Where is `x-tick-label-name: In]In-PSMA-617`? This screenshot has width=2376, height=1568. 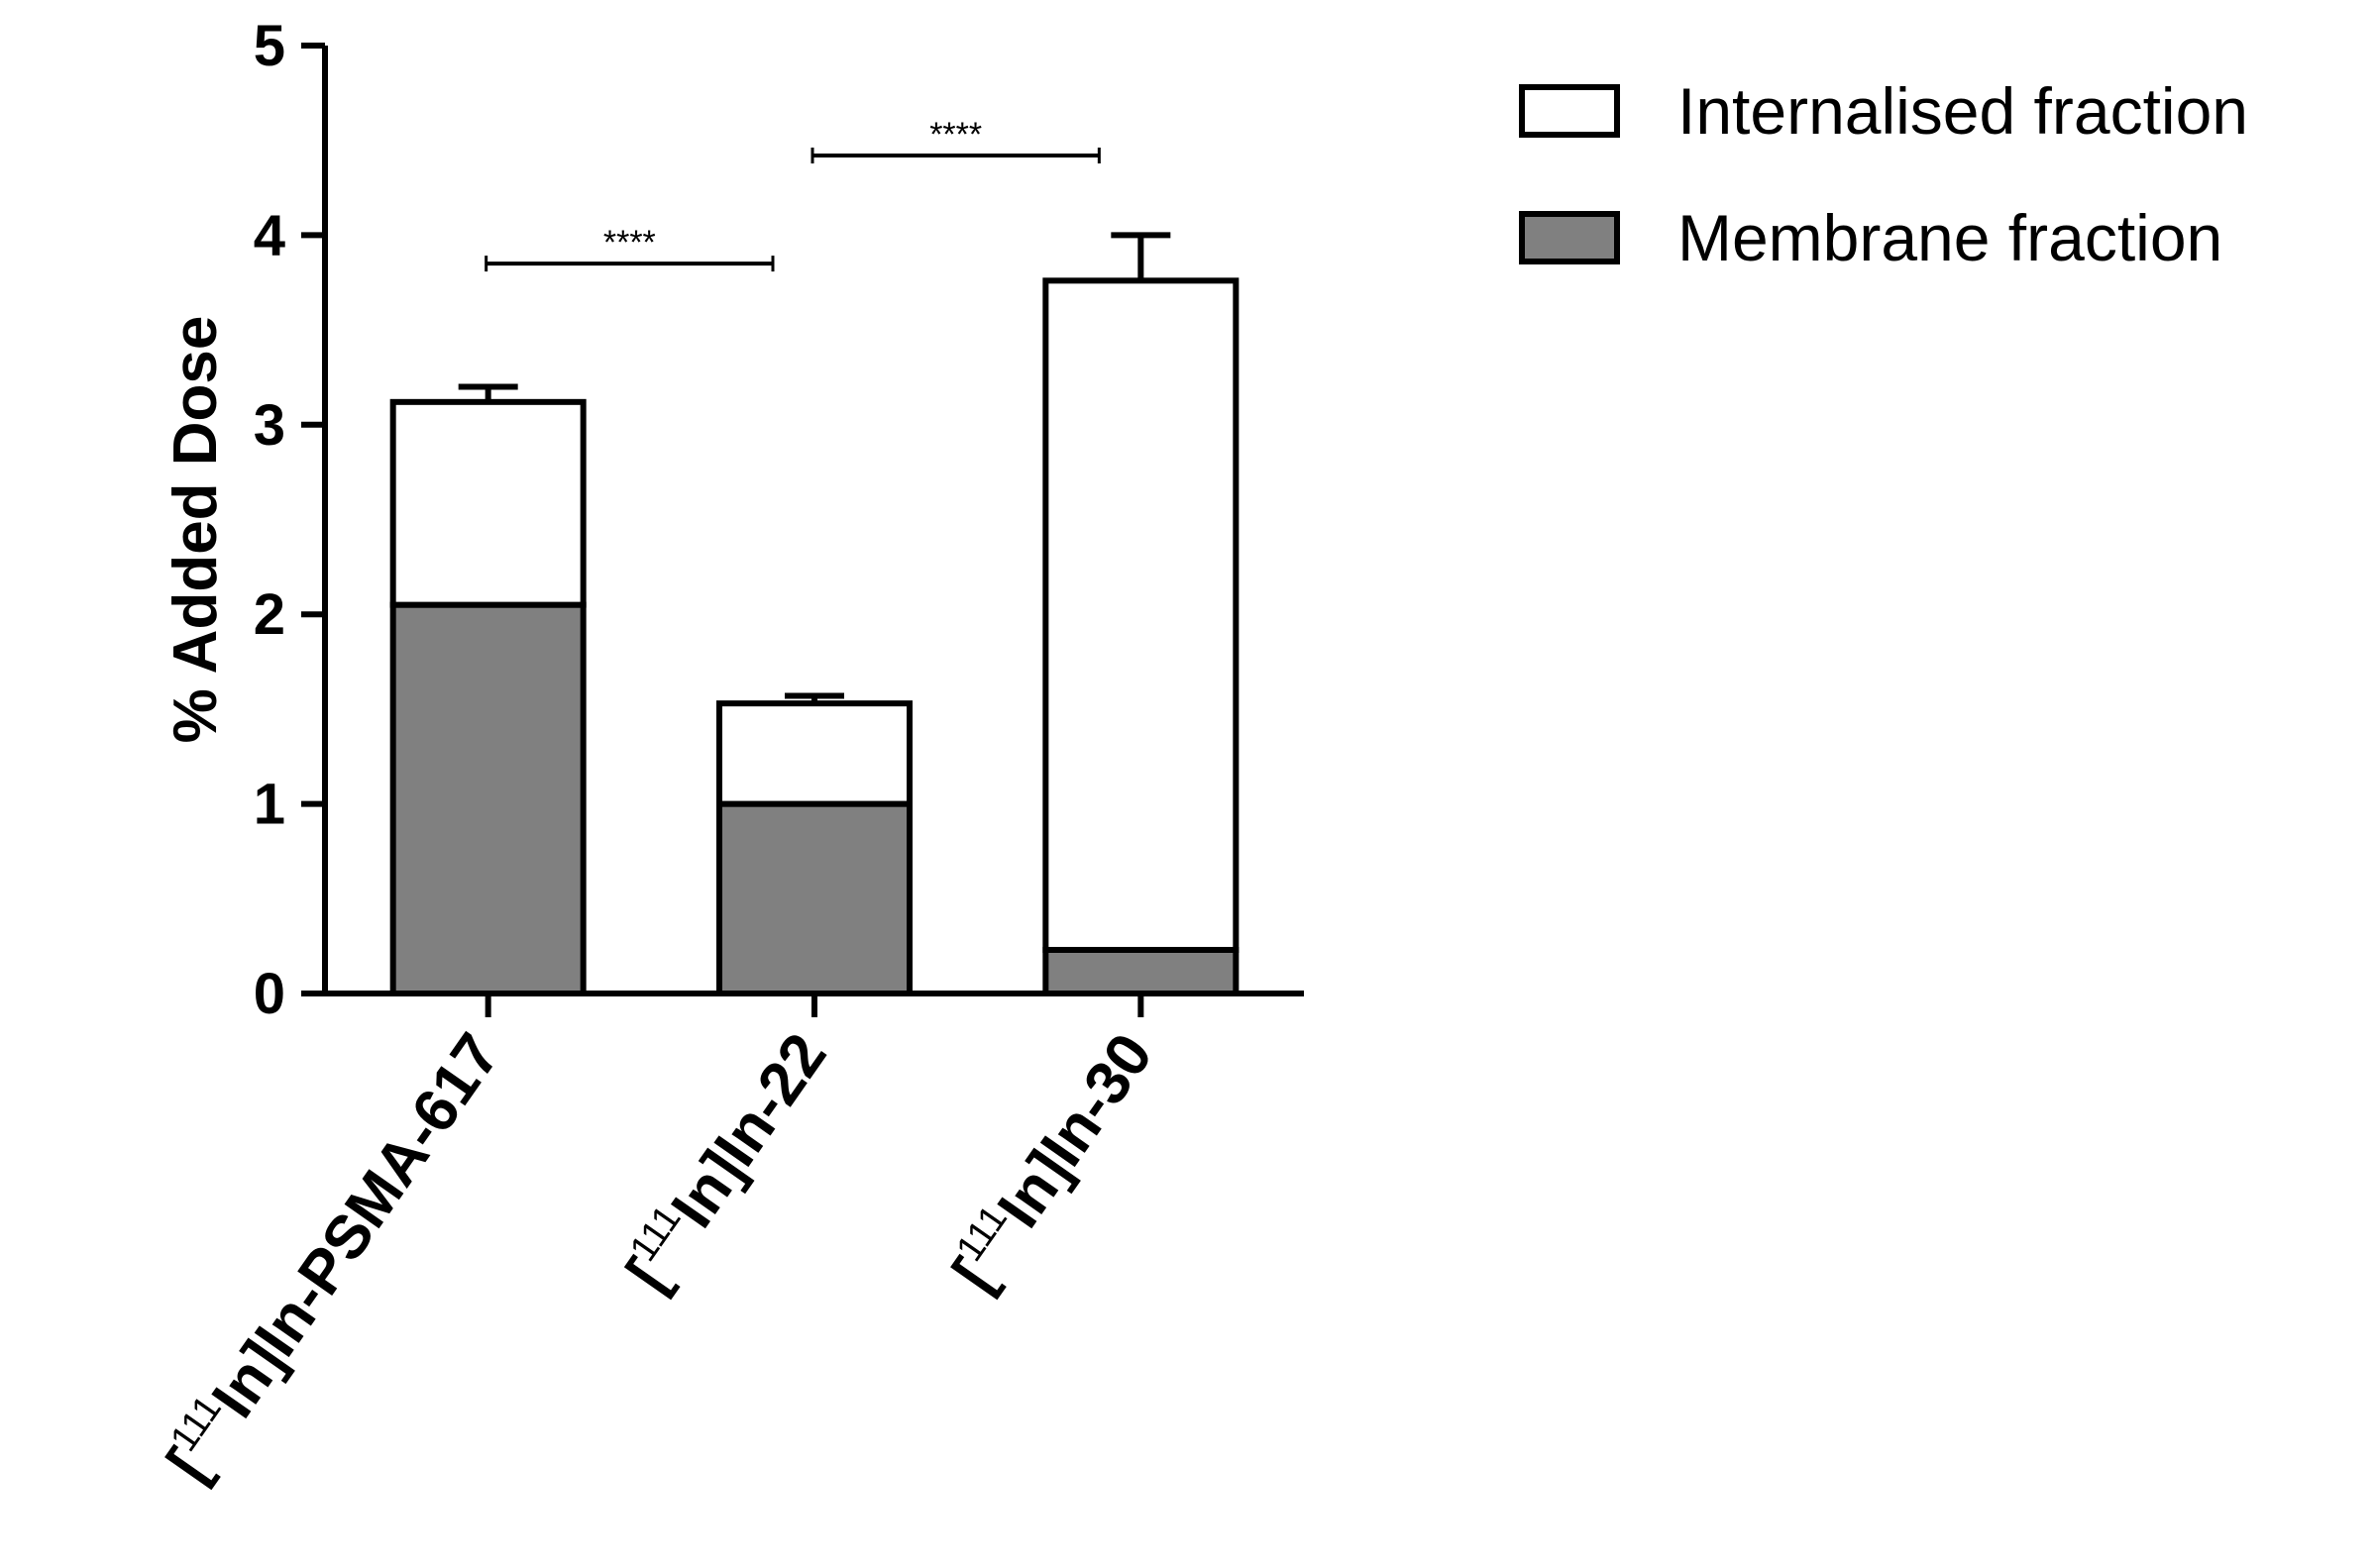 x-tick-label-name: In]In-PSMA-617 is located at coordinates (356, 1225).